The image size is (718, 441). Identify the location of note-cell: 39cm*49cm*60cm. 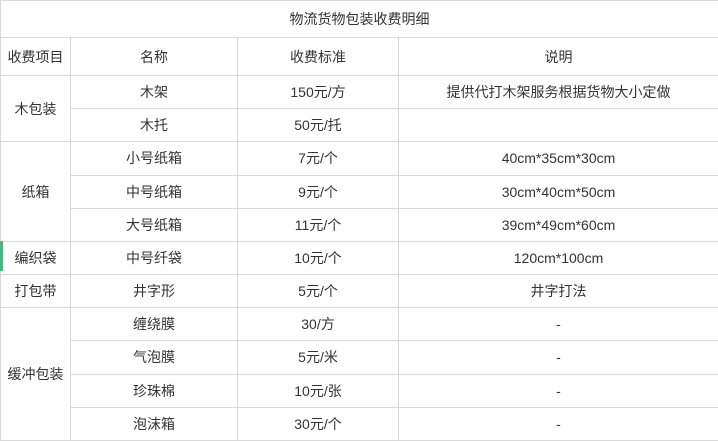
(558, 224).